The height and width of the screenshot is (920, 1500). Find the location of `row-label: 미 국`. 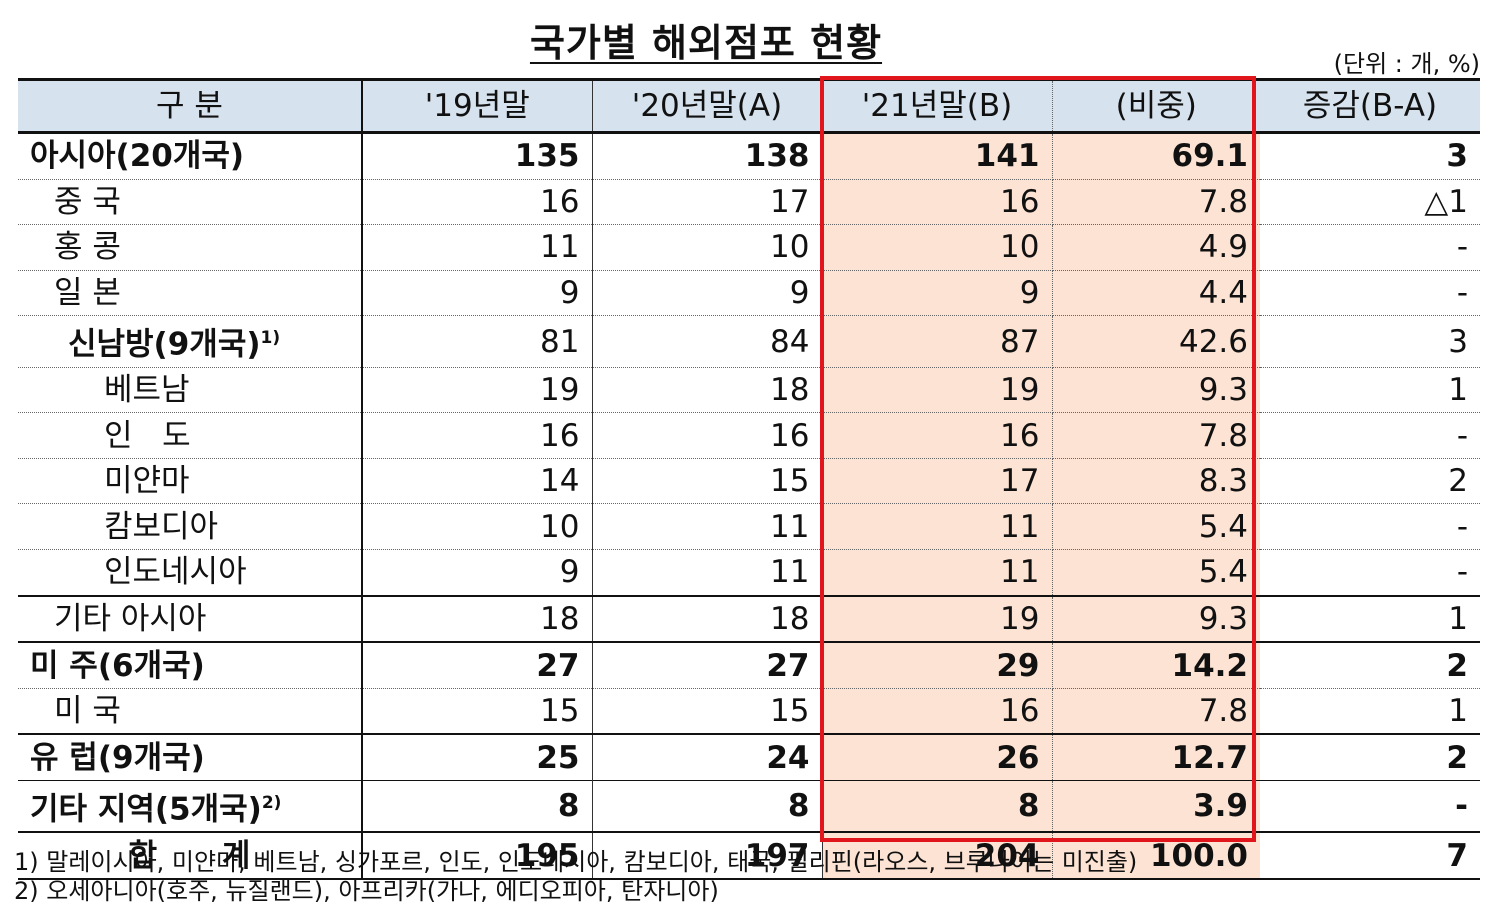

row-label: 미 국 is located at coordinates (190, 711).